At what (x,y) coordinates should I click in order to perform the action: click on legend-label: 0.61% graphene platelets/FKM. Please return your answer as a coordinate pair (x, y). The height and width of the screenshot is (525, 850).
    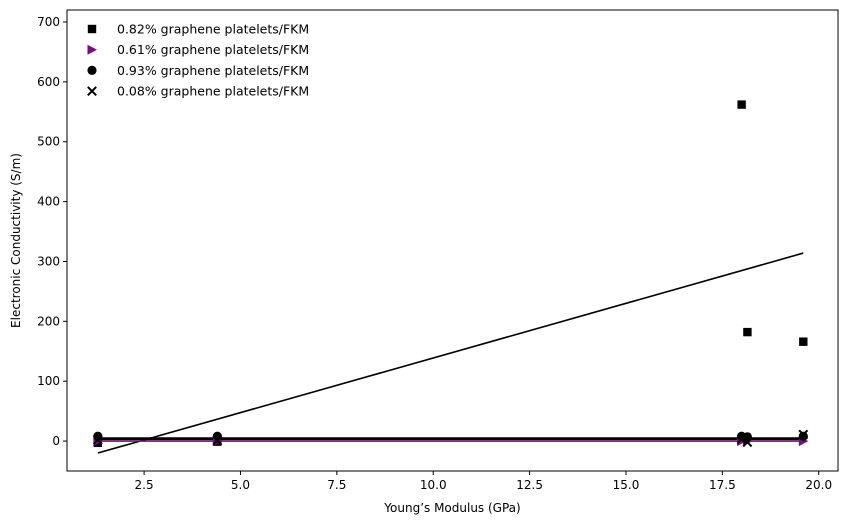
    Looking at the image, I should click on (213, 49).